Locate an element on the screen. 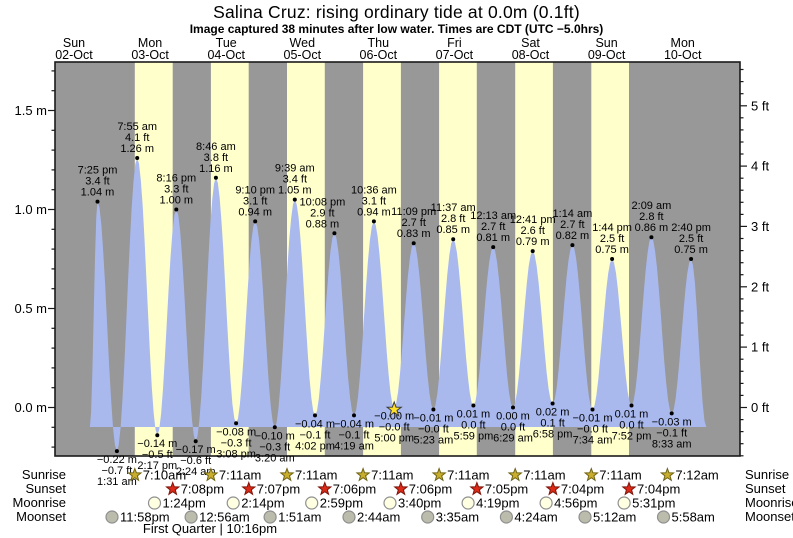 The height and width of the screenshot is (538, 793). high-tide-time-label: 2:40 pm is located at coordinates (691, 228).